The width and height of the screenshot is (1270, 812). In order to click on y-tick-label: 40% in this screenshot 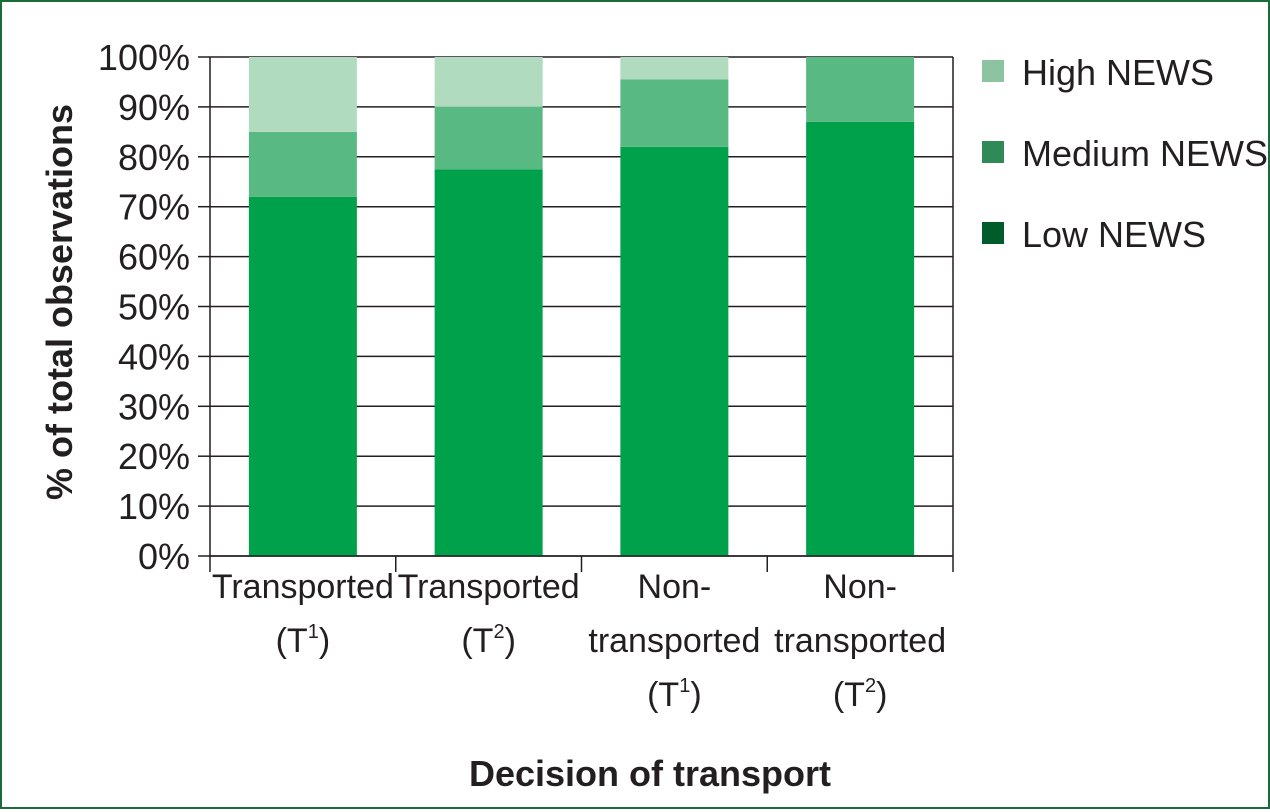, I will do `click(154, 356)`.